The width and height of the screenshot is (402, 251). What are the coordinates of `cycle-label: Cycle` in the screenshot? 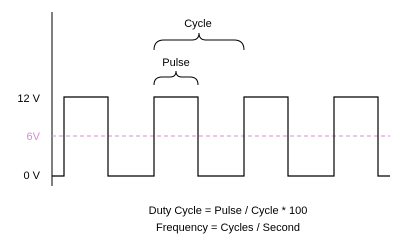 It's located at (198, 24).